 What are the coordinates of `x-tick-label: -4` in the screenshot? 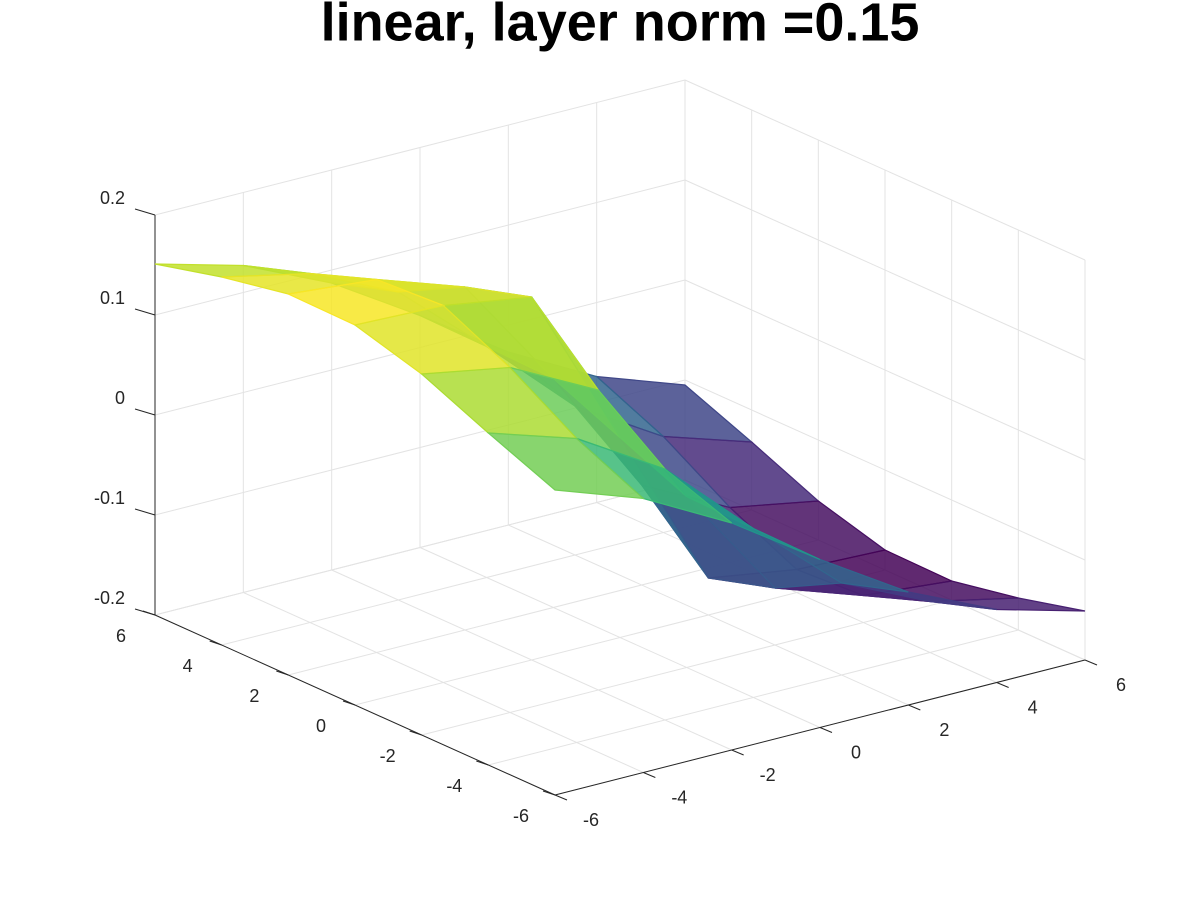 It's located at (679, 797).